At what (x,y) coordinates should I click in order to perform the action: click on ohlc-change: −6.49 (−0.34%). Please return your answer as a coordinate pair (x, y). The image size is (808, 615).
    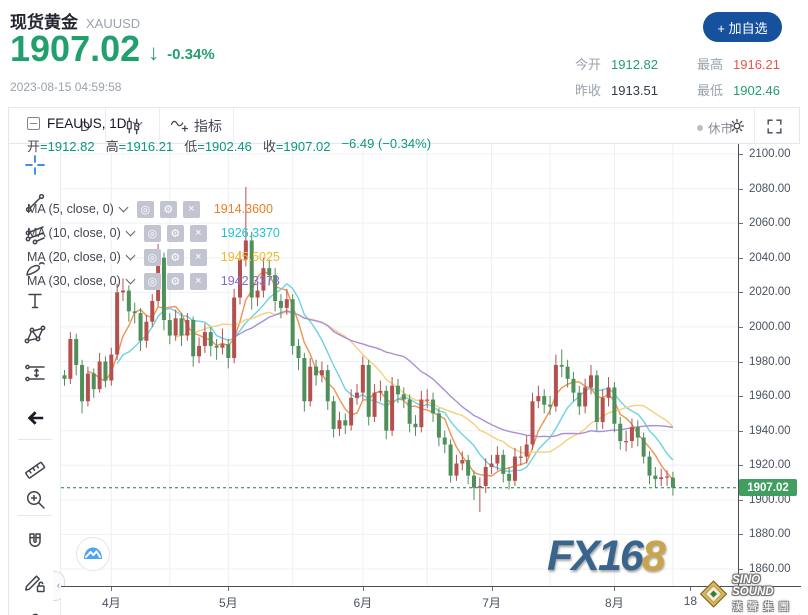
    Looking at the image, I should click on (386, 143).